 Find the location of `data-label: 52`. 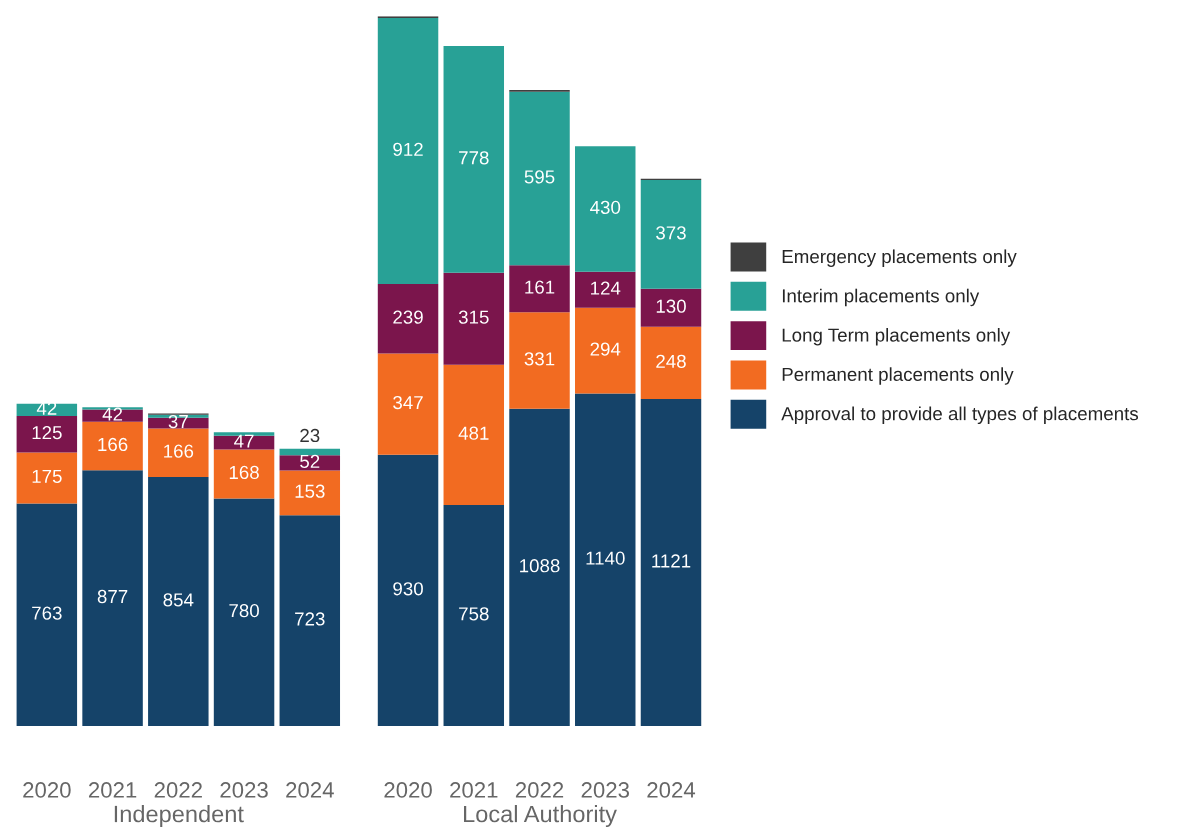

data-label: 52 is located at coordinates (310, 461).